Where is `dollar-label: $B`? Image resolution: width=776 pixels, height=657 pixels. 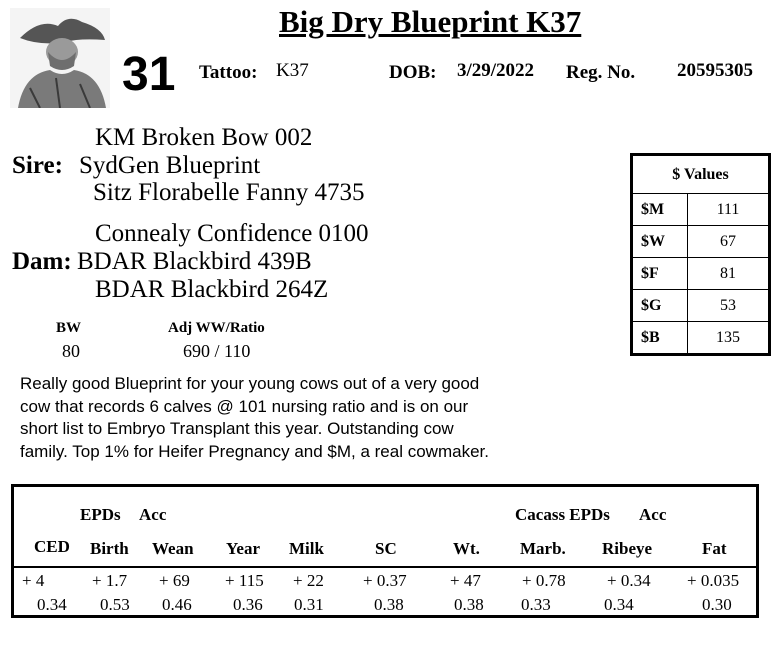 dollar-label: $B is located at coordinates (659, 338).